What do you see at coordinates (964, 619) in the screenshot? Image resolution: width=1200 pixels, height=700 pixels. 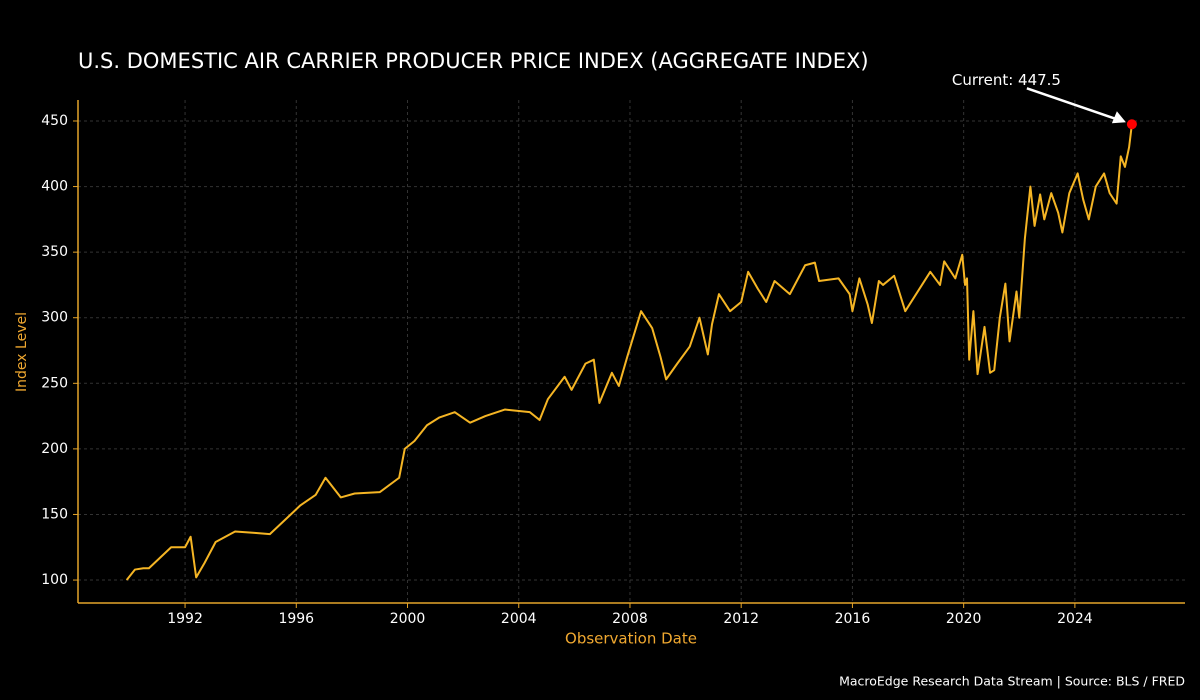 I see `x-tick-label: 2020` at bounding box center [964, 619].